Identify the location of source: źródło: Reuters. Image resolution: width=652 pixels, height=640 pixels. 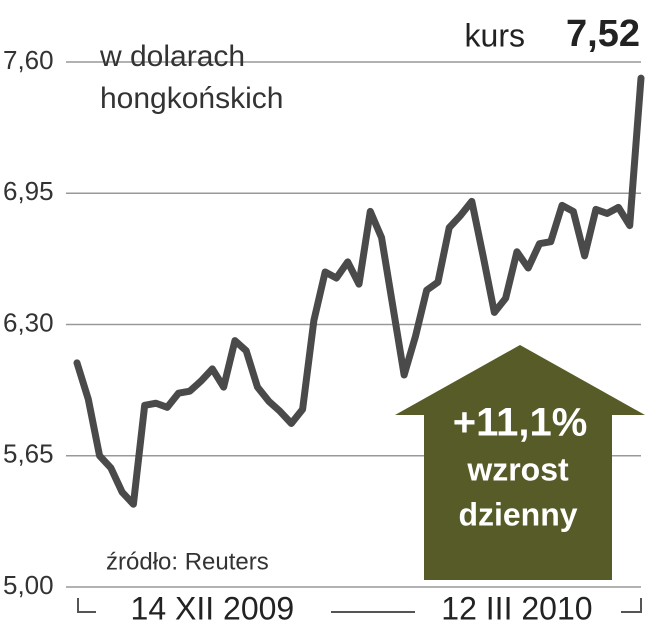
(187, 561).